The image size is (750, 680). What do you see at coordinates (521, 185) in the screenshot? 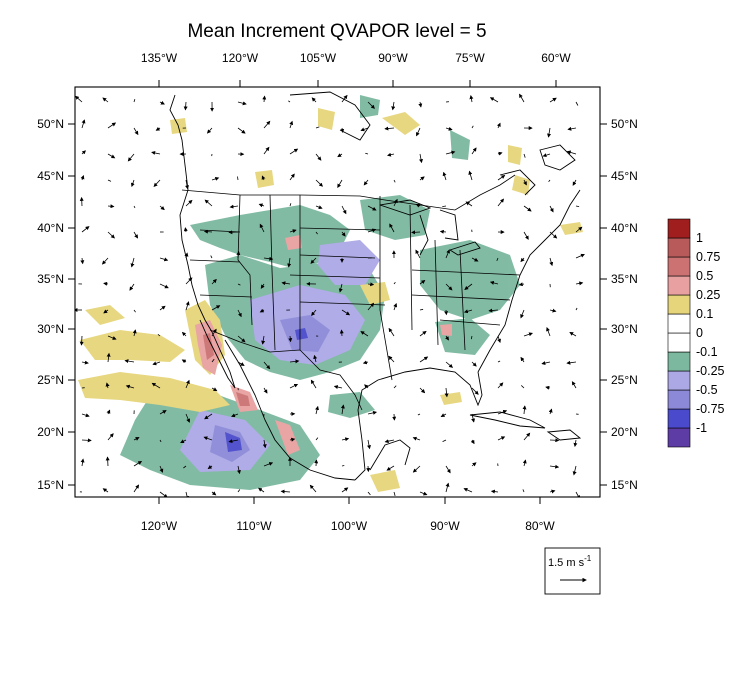
I see `contour-yellow-maritime` at bounding box center [521, 185].